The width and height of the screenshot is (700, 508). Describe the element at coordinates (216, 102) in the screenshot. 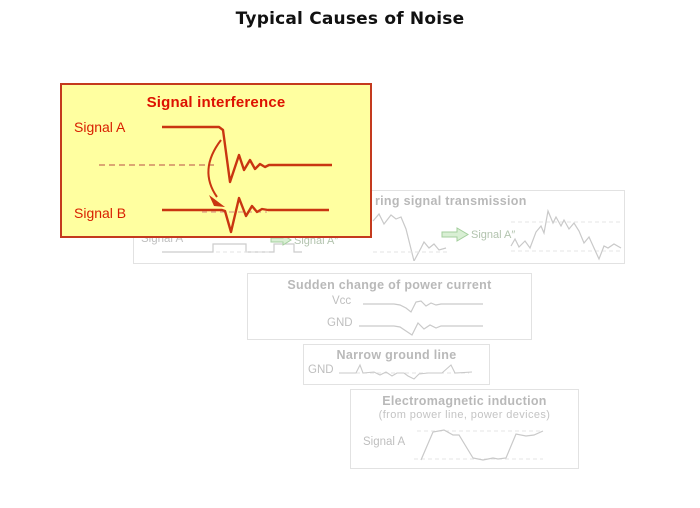

I see `interference-title: Signal interference` at that location.